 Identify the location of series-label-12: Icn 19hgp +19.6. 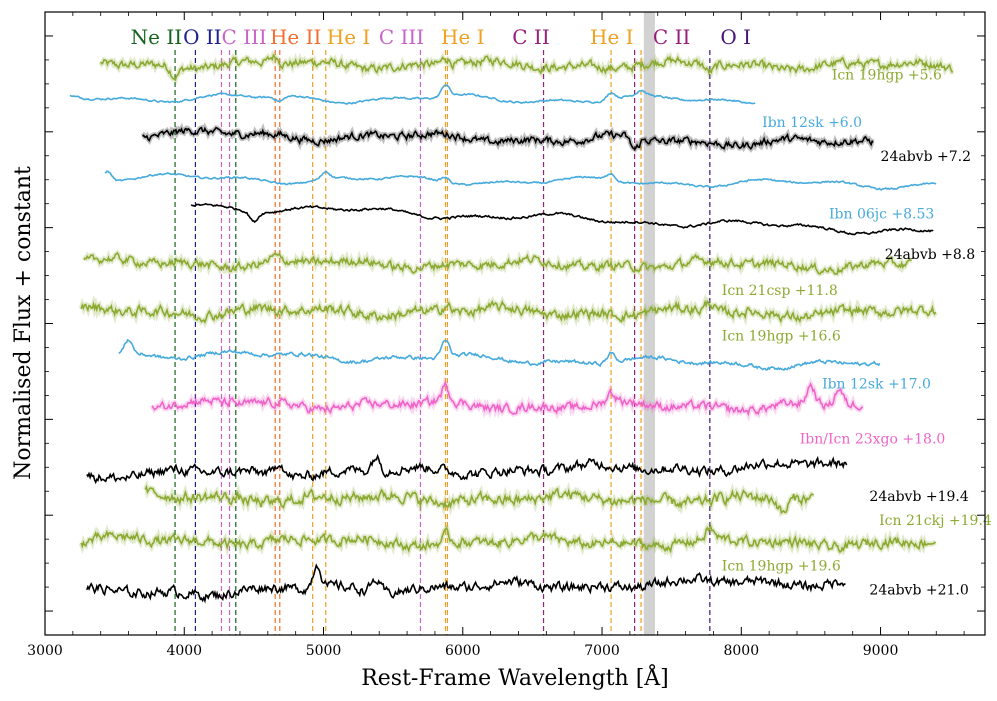
(781, 567).